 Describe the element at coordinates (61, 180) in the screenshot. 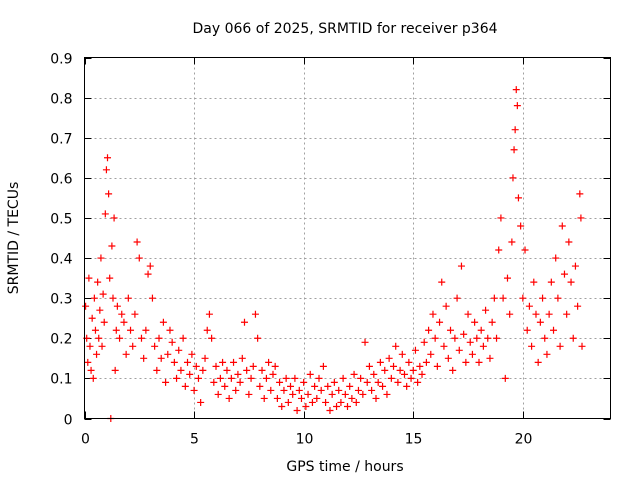

I see `y-tick-label: 0.6` at that location.